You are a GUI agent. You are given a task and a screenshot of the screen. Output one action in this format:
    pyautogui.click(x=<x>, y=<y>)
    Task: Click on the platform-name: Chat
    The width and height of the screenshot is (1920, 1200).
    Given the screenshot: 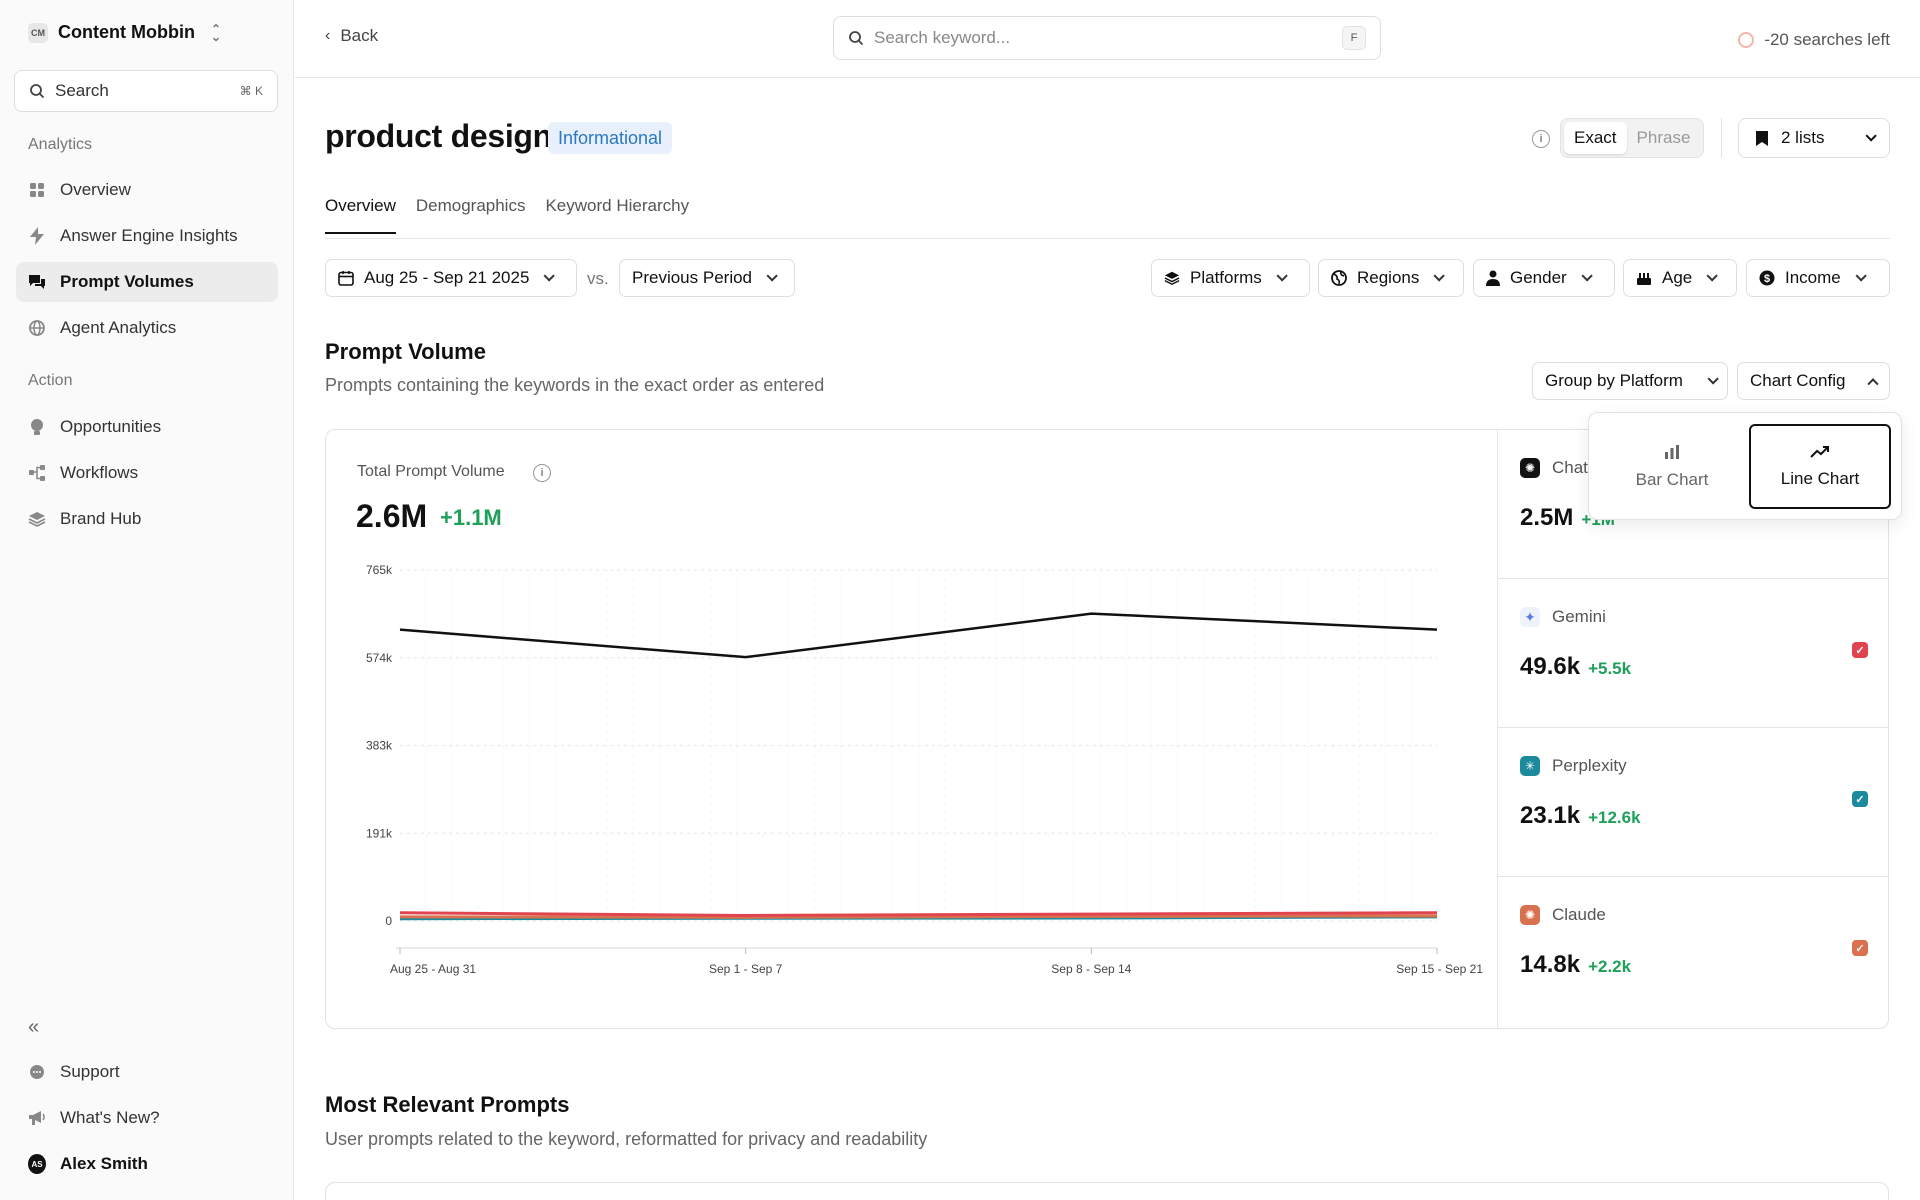 What is the action you would take?
    pyautogui.click(x=1570, y=467)
    